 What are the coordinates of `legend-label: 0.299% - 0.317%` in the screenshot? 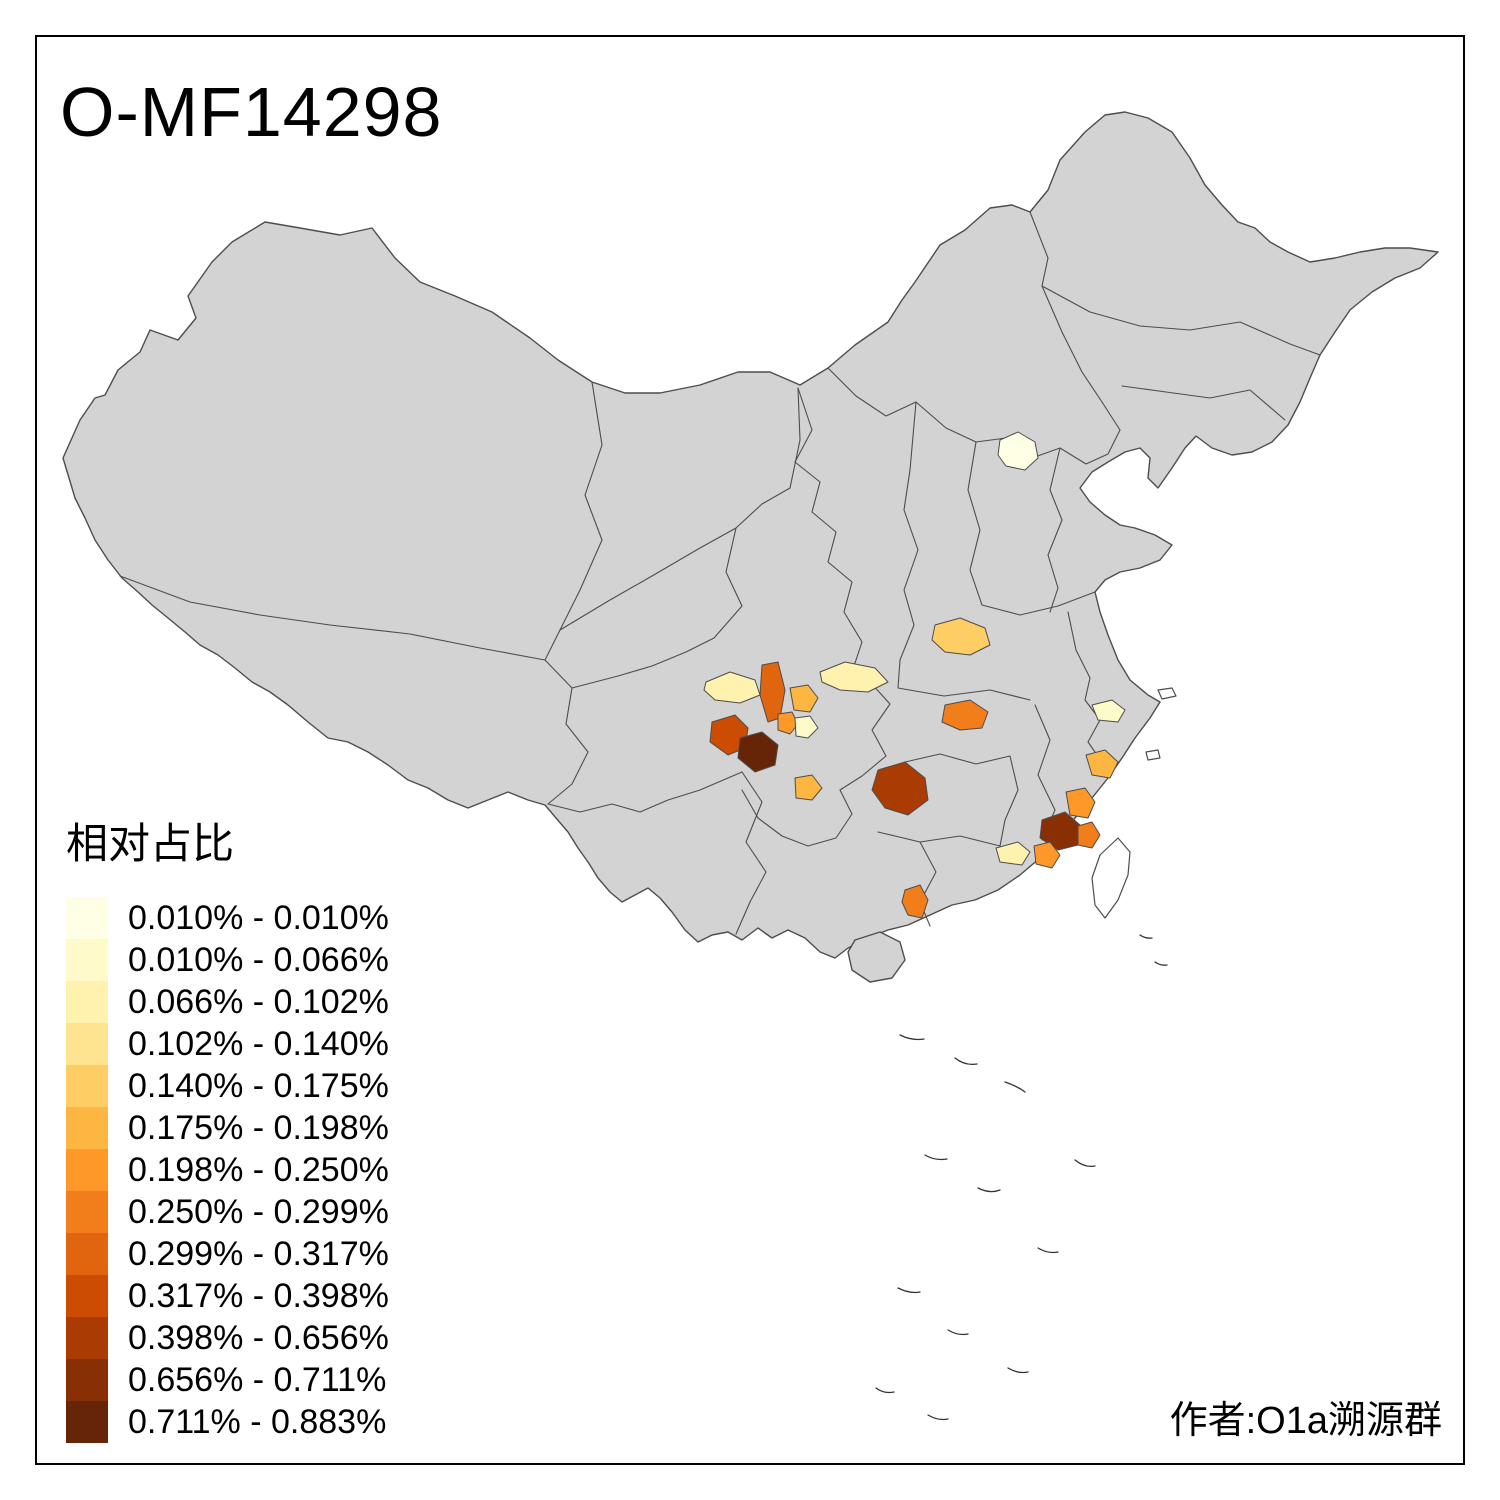 It's located at (258, 1253).